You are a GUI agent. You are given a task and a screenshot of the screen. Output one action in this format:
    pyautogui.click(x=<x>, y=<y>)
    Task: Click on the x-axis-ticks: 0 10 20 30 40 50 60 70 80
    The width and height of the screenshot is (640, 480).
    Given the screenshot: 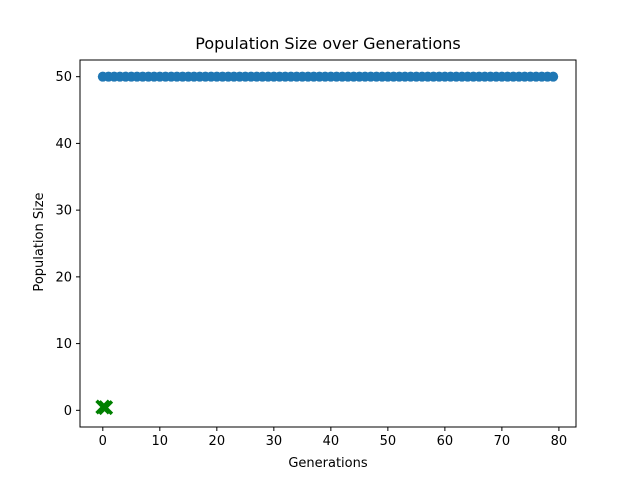 What is the action you would take?
    pyautogui.click(x=333, y=438)
    